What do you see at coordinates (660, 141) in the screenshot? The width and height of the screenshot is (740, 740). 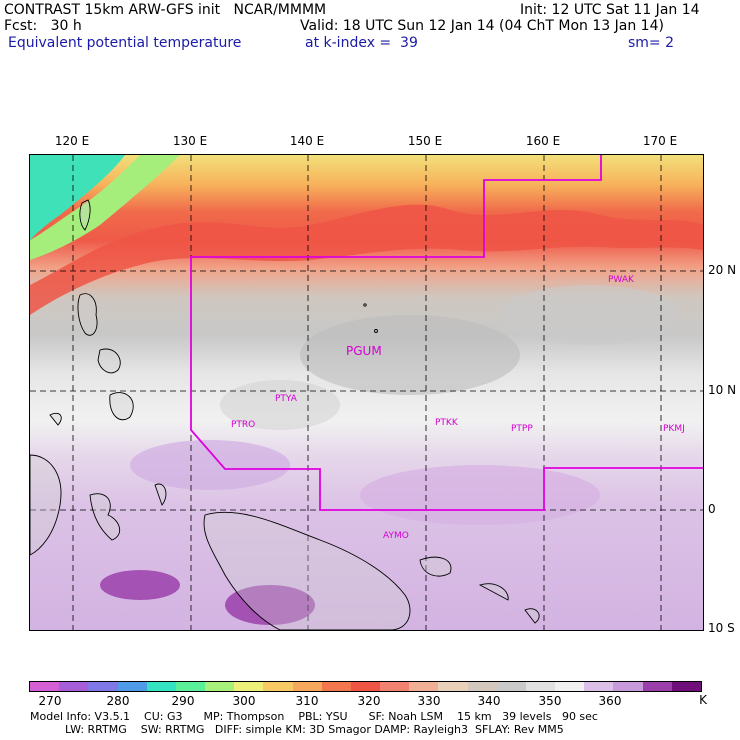 I see `lon-label-170e: 170 E` at bounding box center [660, 141].